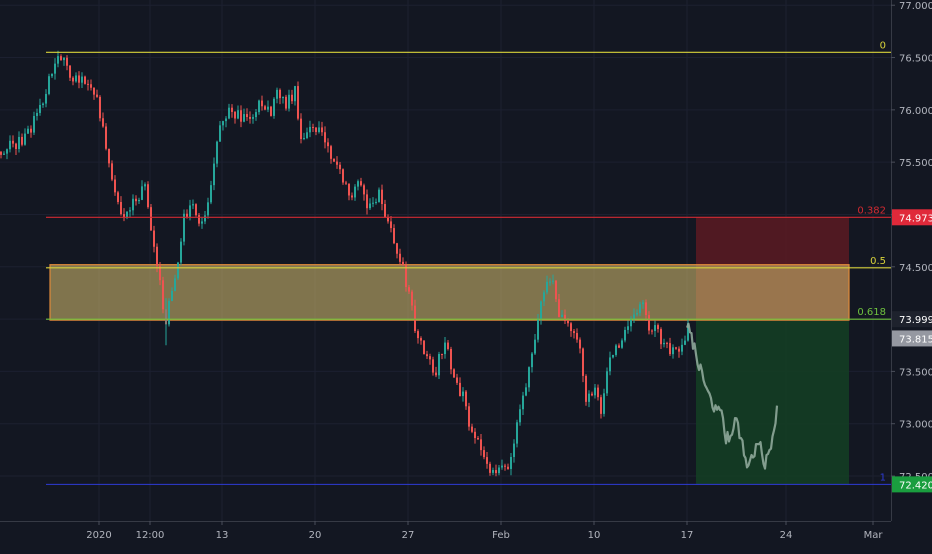 This screenshot has height=554, width=932. I want to click on price-tick-label: 77.000, so click(915, 6).